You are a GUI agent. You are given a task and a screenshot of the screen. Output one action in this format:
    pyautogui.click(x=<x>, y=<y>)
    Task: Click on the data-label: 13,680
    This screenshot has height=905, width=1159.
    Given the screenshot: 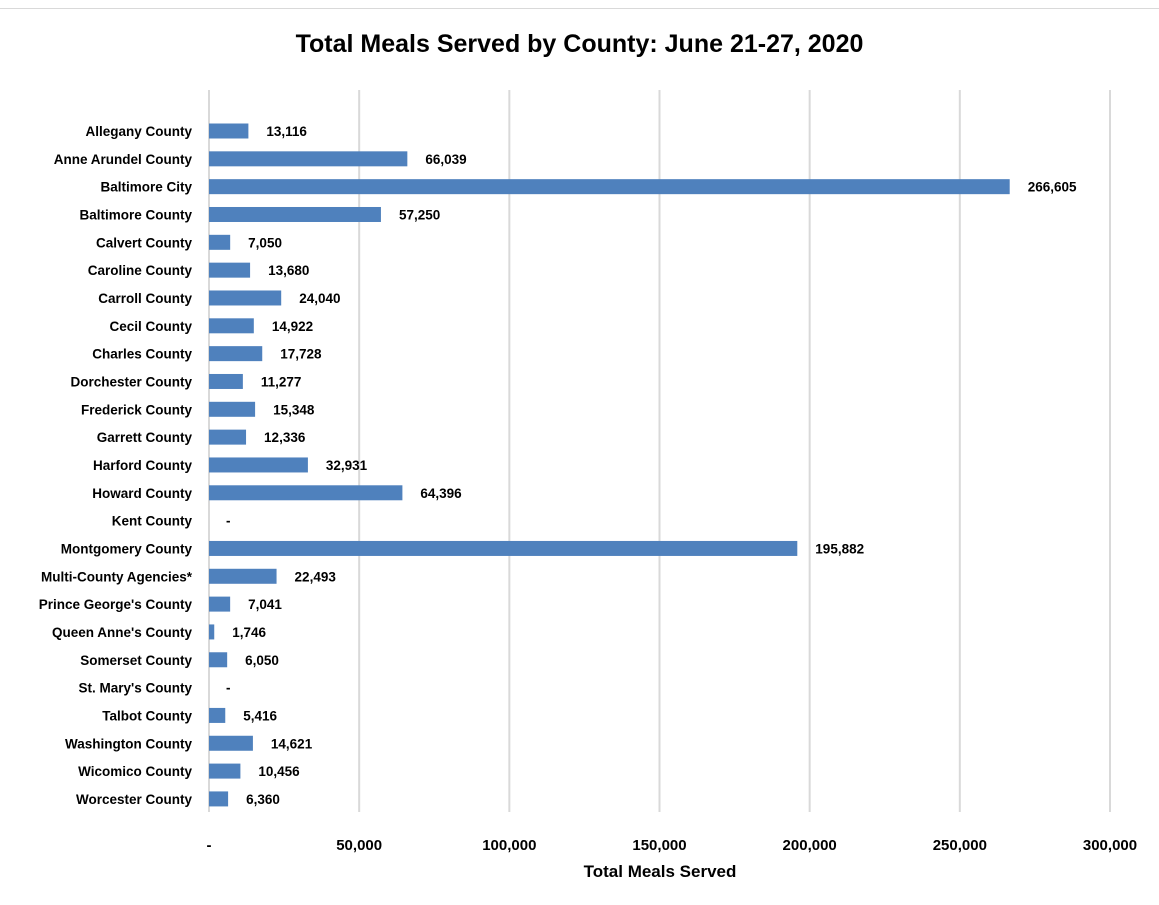 What is the action you would take?
    pyautogui.click(x=288, y=270)
    